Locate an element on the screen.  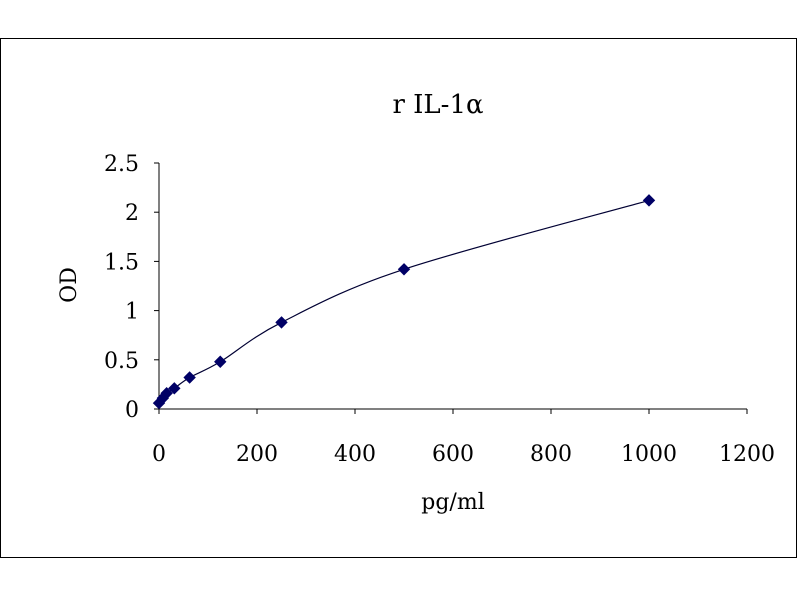
x-axis-label: pg/ml is located at coordinates (452, 502).